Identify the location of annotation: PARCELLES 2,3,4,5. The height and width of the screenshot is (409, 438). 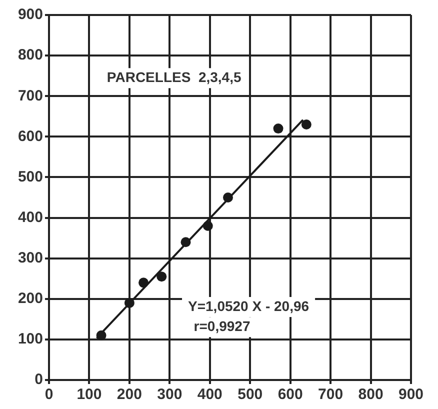
(174, 77).